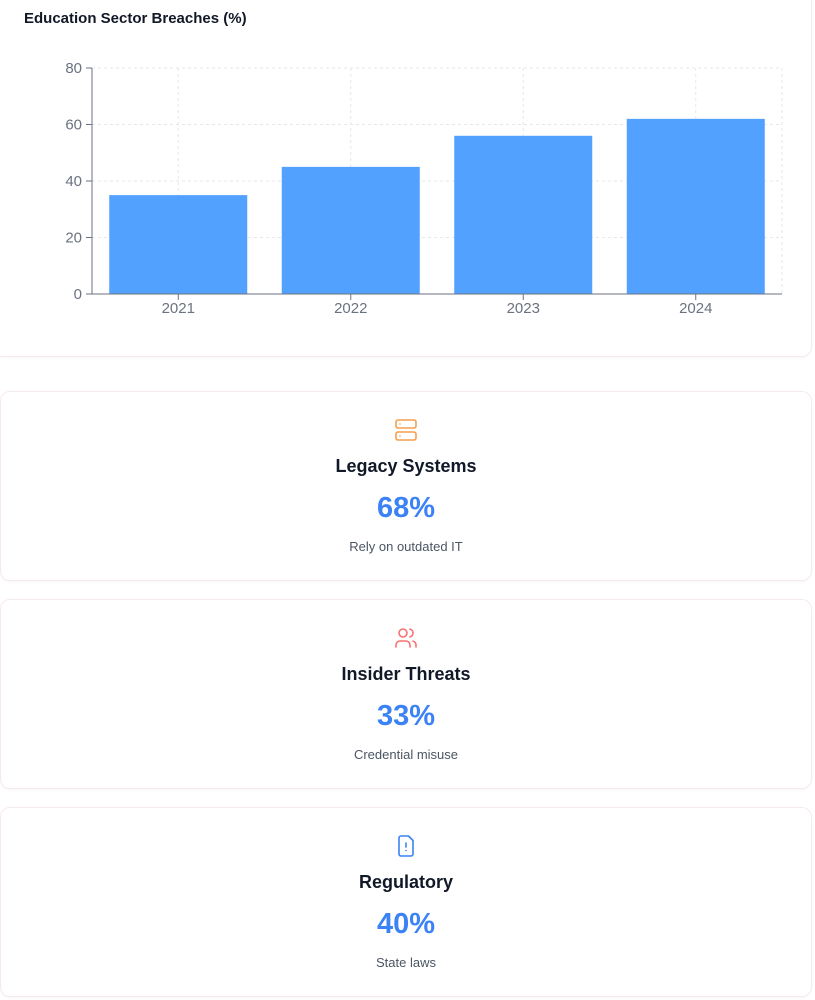  I want to click on x-tick-label: 2022, so click(350, 308).